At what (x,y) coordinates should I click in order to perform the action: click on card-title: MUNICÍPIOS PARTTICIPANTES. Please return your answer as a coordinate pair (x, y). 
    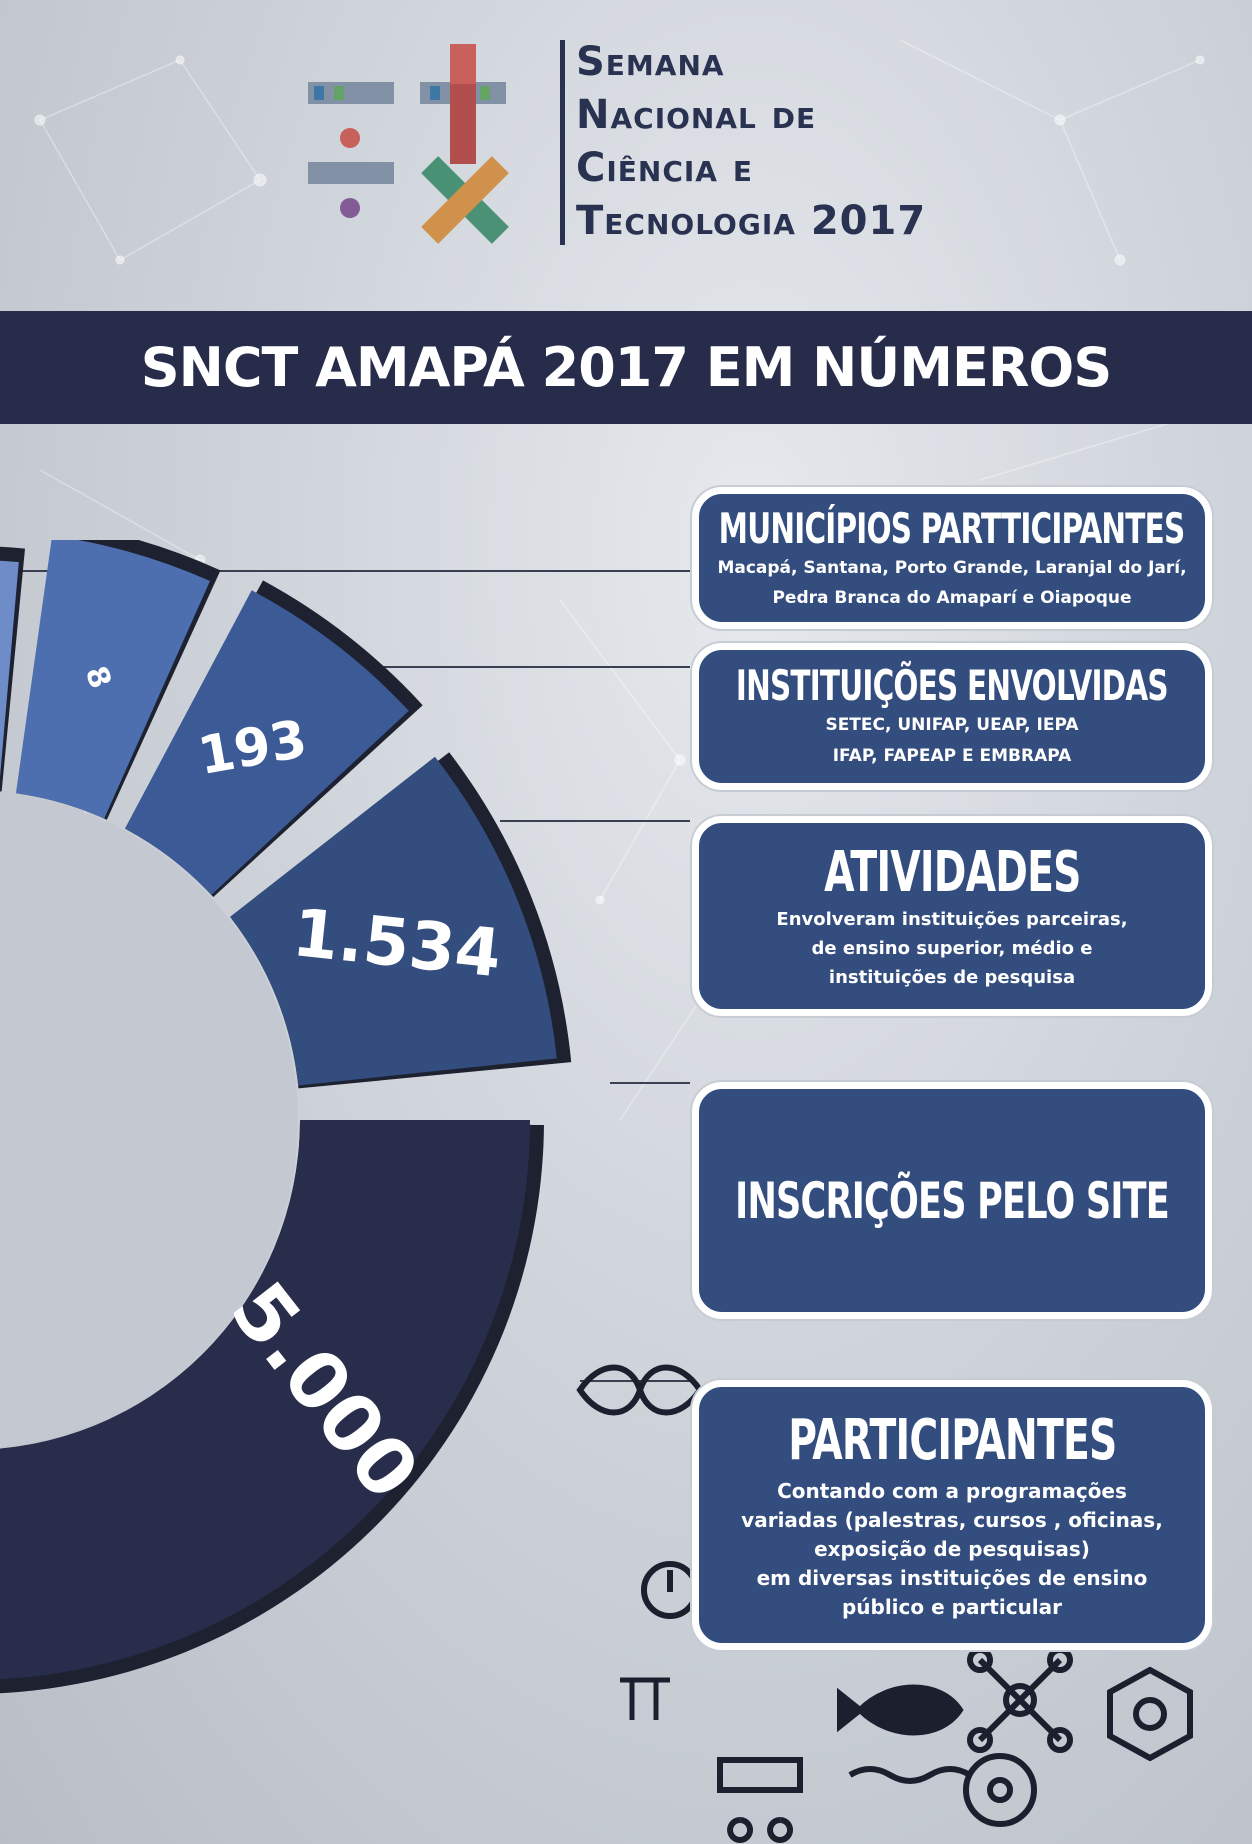
    Looking at the image, I should click on (952, 528).